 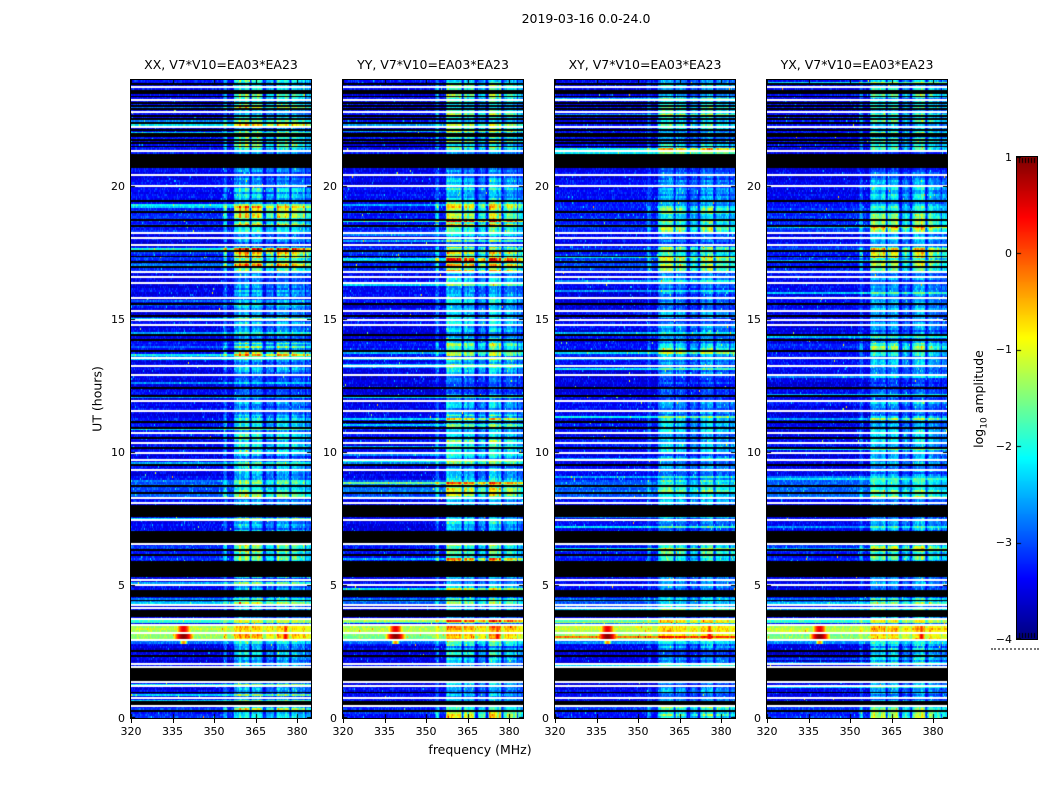 What do you see at coordinates (1003, 350) in the screenshot?
I see `colorbar-tick-label: −1` at bounding box center [1003, 350].